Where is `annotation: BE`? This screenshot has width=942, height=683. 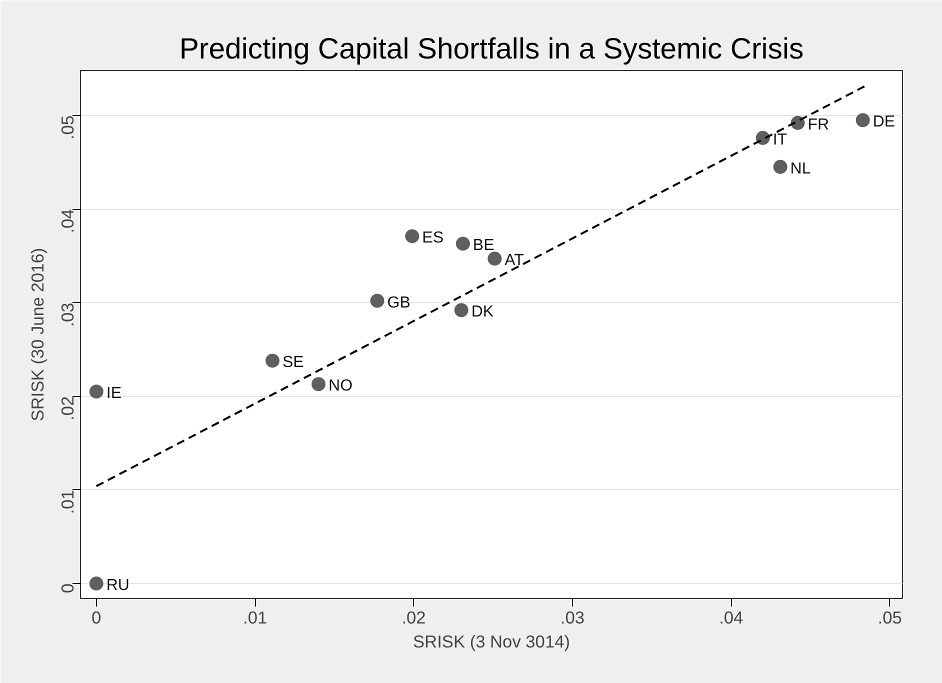
annotation: BE is located at coordinates (483, 245).